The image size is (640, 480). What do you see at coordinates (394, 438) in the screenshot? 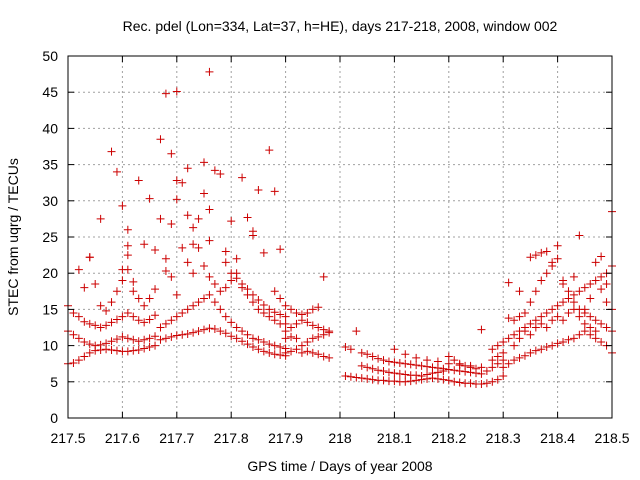
I see `x-tick-label: 218.1` at bounding box center [394, 438].